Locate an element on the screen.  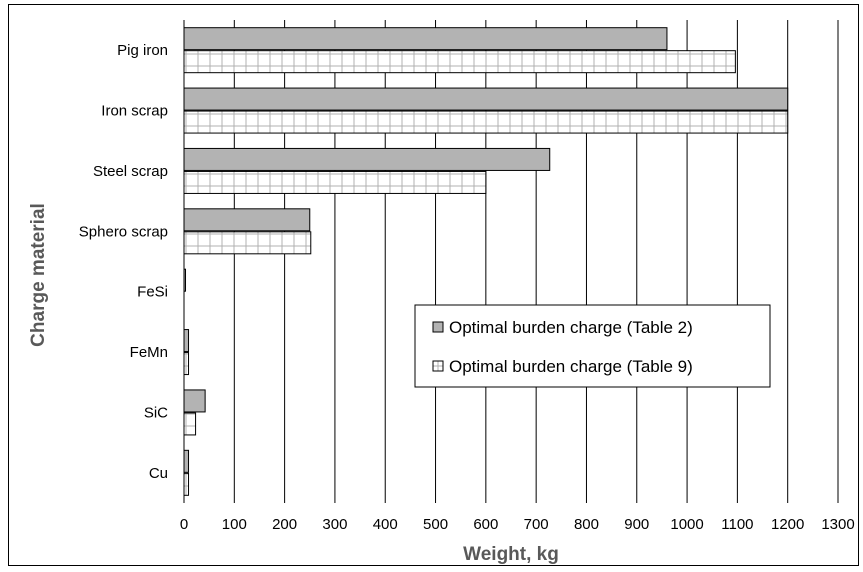
bar-pig-iron-table2 is located at coordinates (425, 39).